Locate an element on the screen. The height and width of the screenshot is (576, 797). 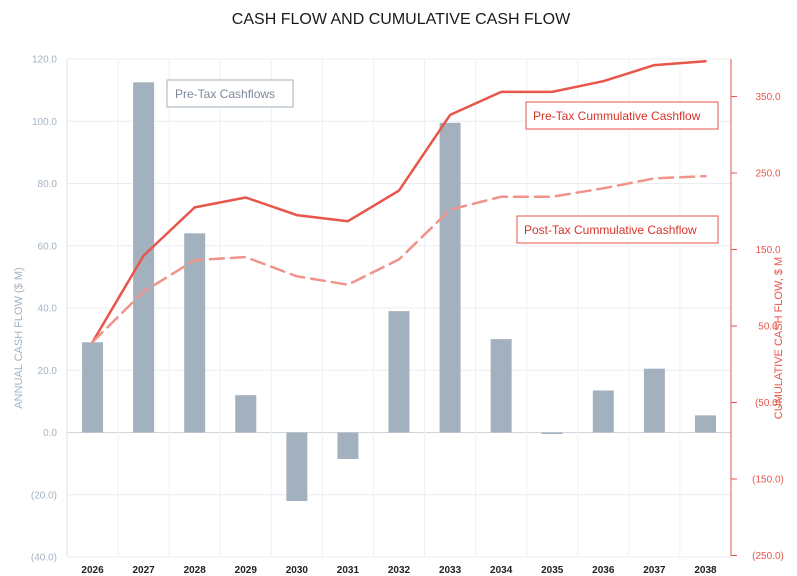
x-tick-label: 2030 is located at coordinates (297, 570).